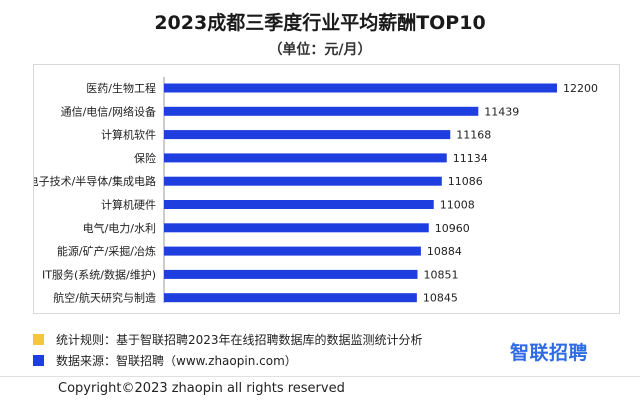 The image size is (640, 409). Describe the element at coordinates (320, 376) in the screenshot. I see `footer-divider` at that location.